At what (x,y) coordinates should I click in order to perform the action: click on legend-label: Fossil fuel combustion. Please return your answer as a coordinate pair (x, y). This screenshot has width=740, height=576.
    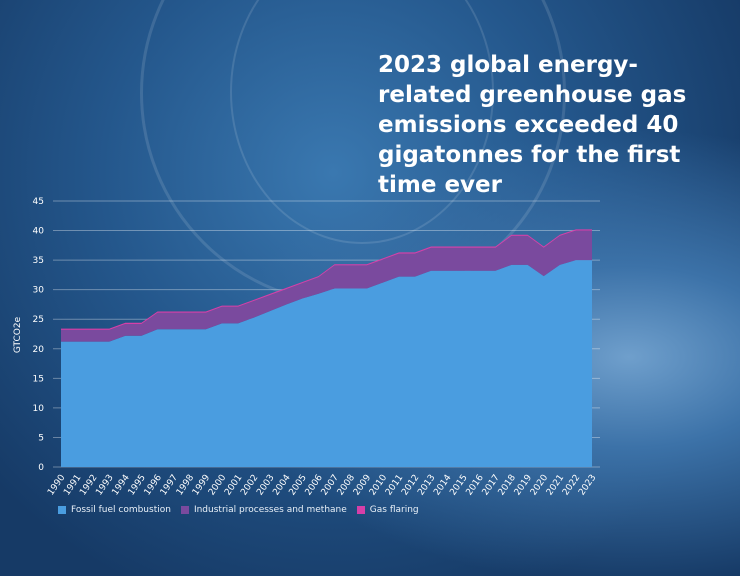
    Looking at the image, I should click on (121, 510).